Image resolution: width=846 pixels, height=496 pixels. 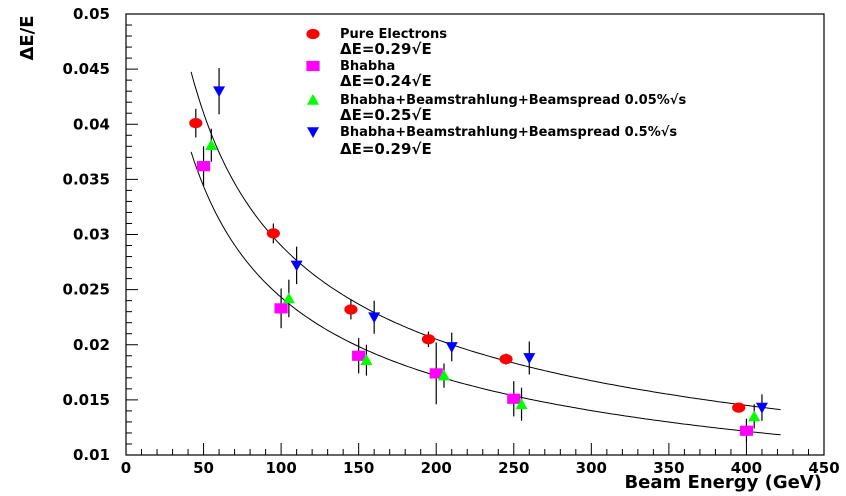 I want to click on legend-resolution: ΔE=0.24√E, so click(x=386, y=81).